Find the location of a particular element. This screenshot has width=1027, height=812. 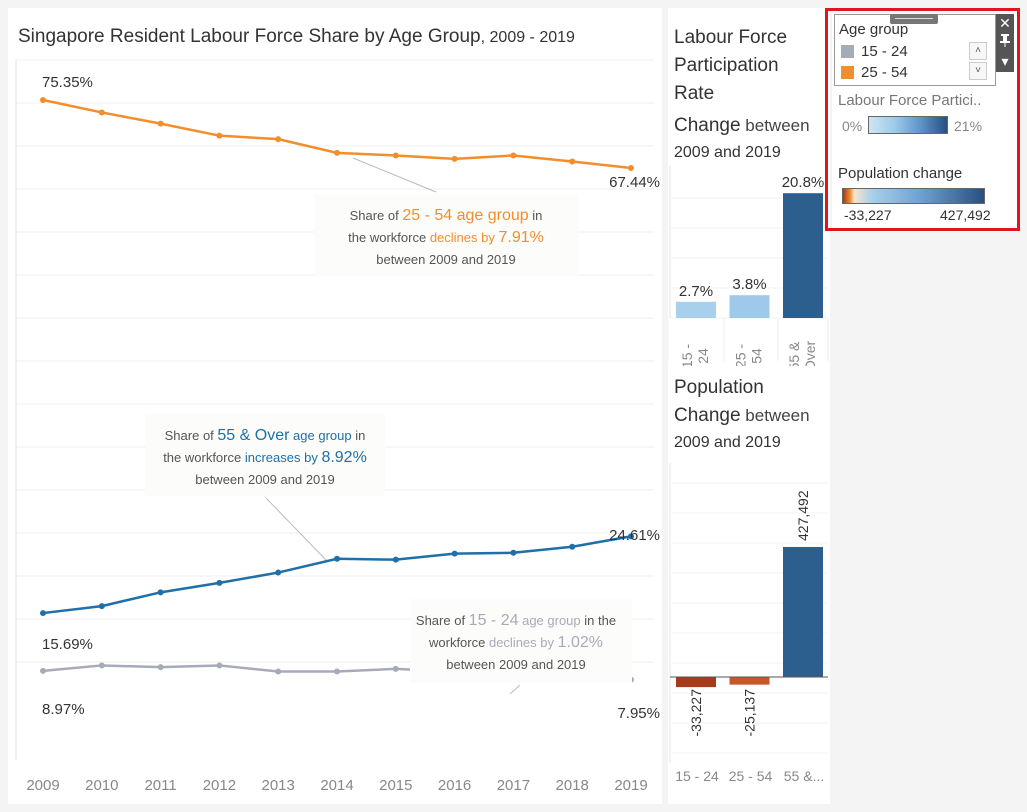

legend-label-25-54: 25 - 54 is located at coordinates (884, 72).